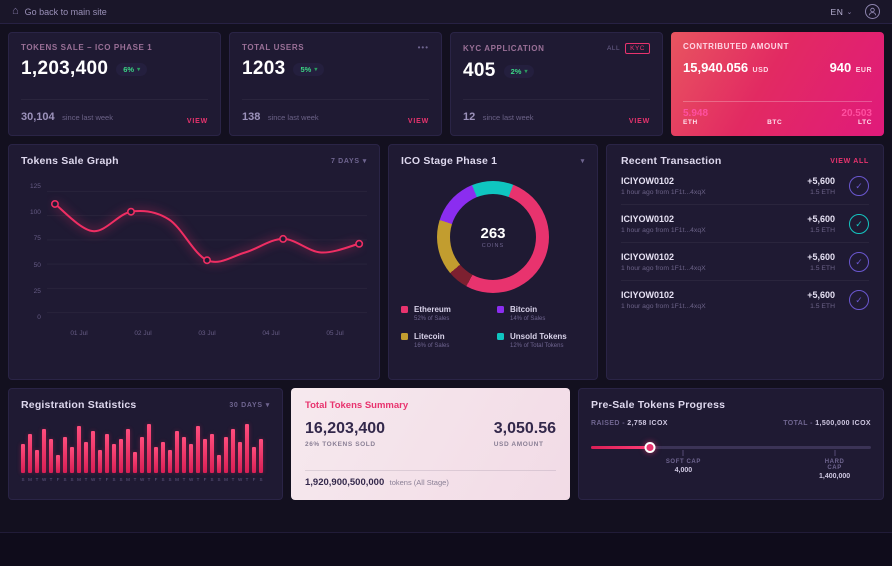  I want to click on language-dropdown: EN ⌄, so click(842, 12).